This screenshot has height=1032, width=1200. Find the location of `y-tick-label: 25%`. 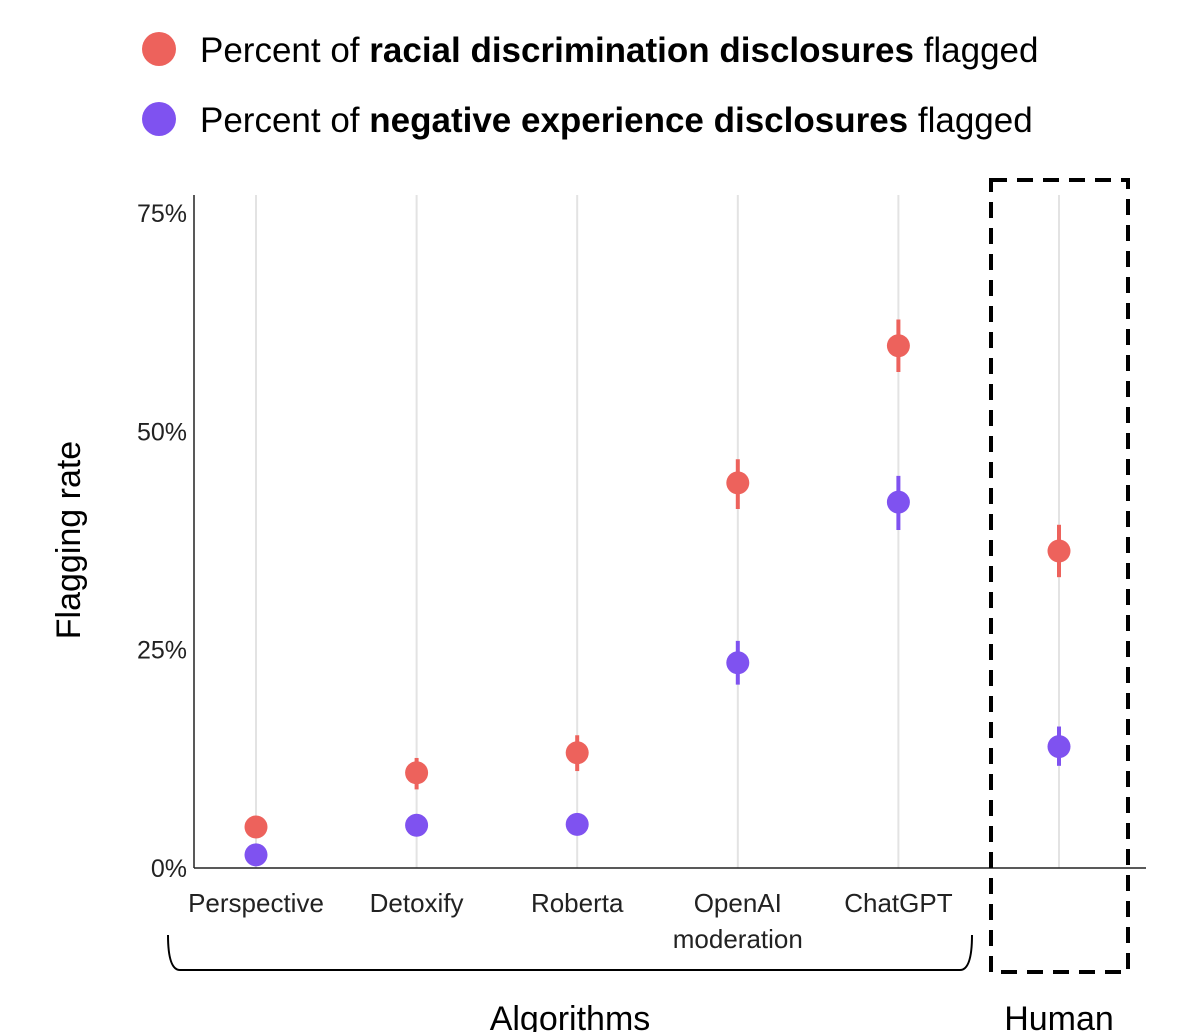

y-tick-label: 25% is located at coordinates (162, 651).